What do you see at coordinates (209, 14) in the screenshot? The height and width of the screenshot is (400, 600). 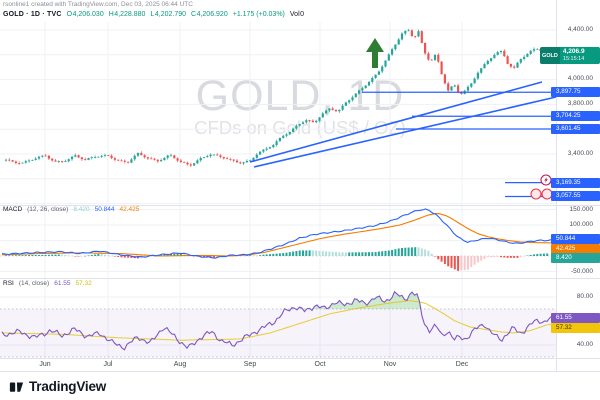 I see `legend-close: C4,206.920` at bounding box center [209, 14].